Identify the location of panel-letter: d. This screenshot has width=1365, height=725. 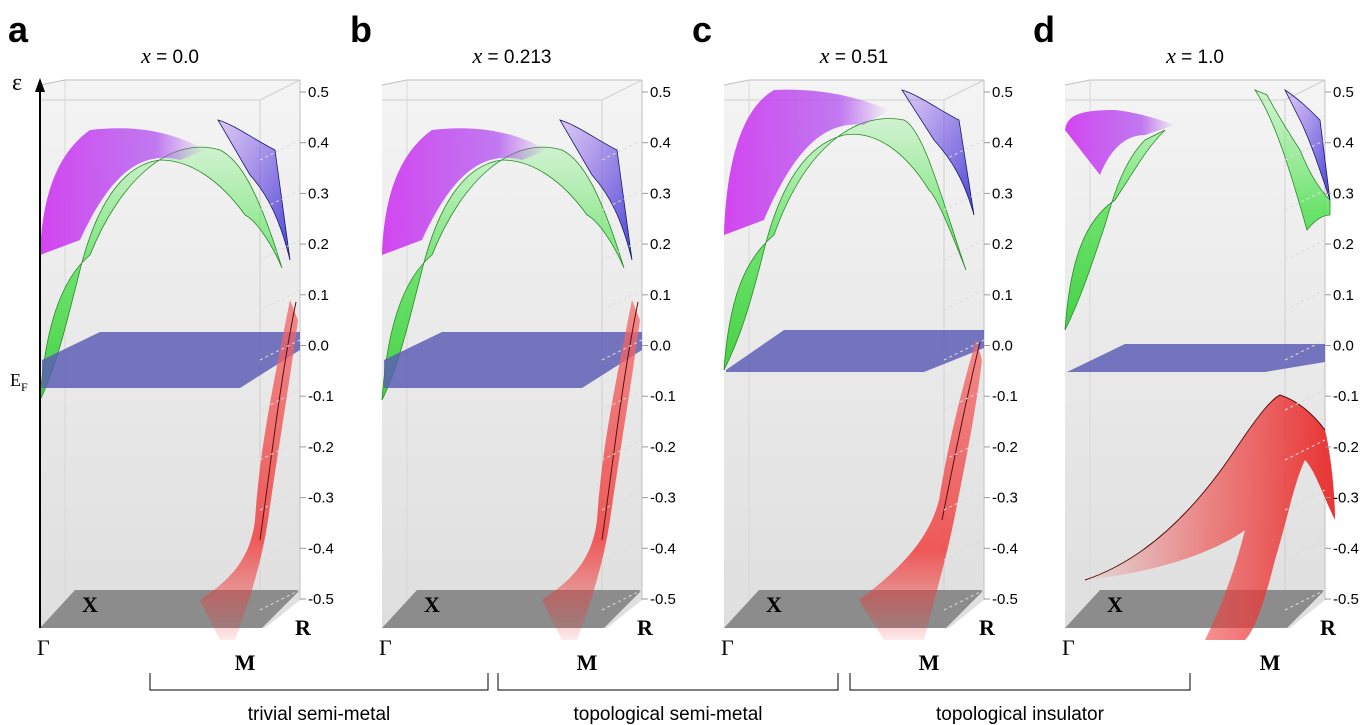
(1044, 29).